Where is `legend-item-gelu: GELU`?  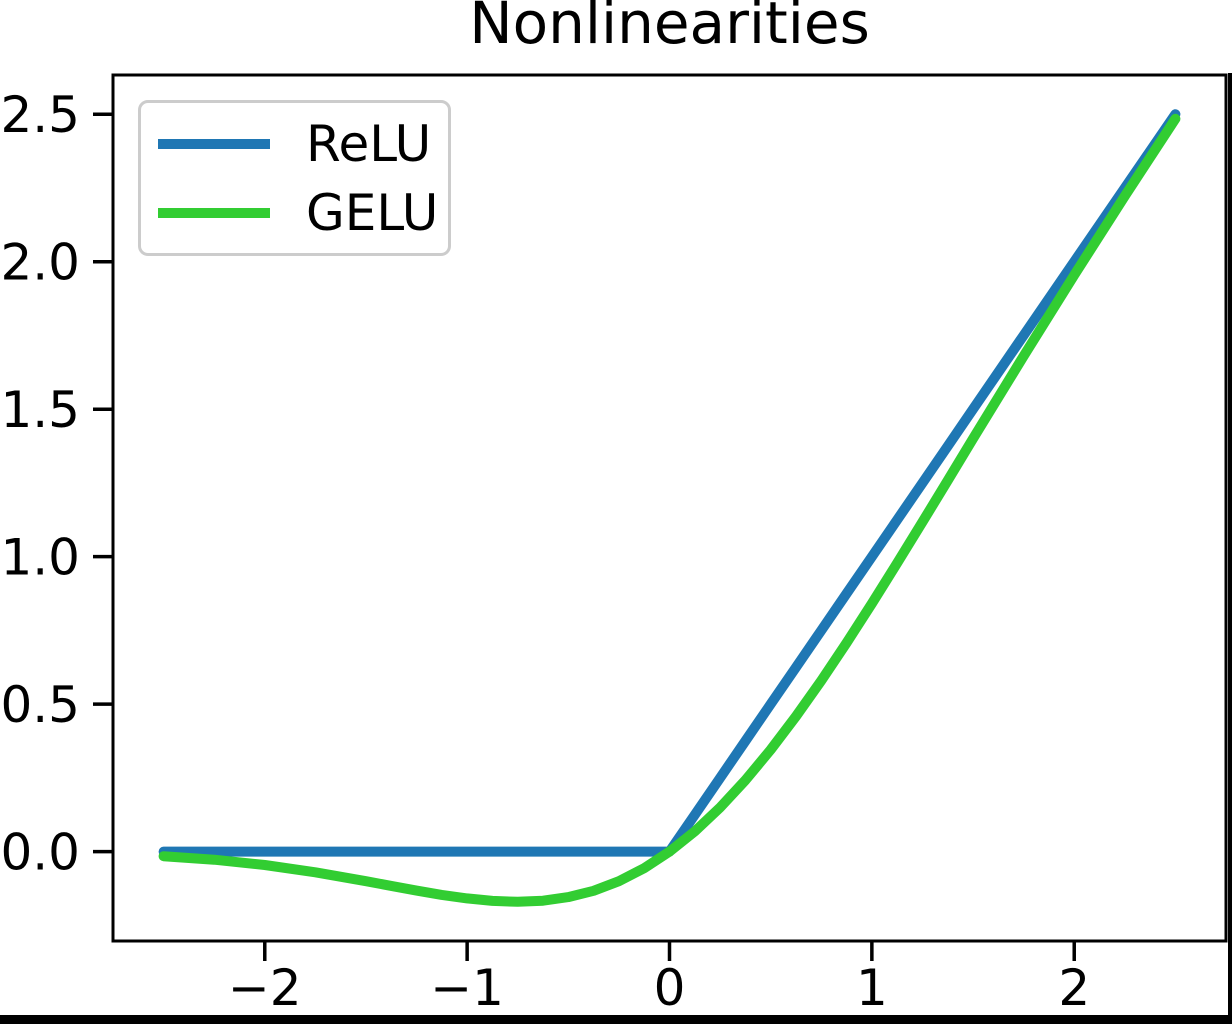
legend-item-gelu: GELU is located at coordinates (294, 213).